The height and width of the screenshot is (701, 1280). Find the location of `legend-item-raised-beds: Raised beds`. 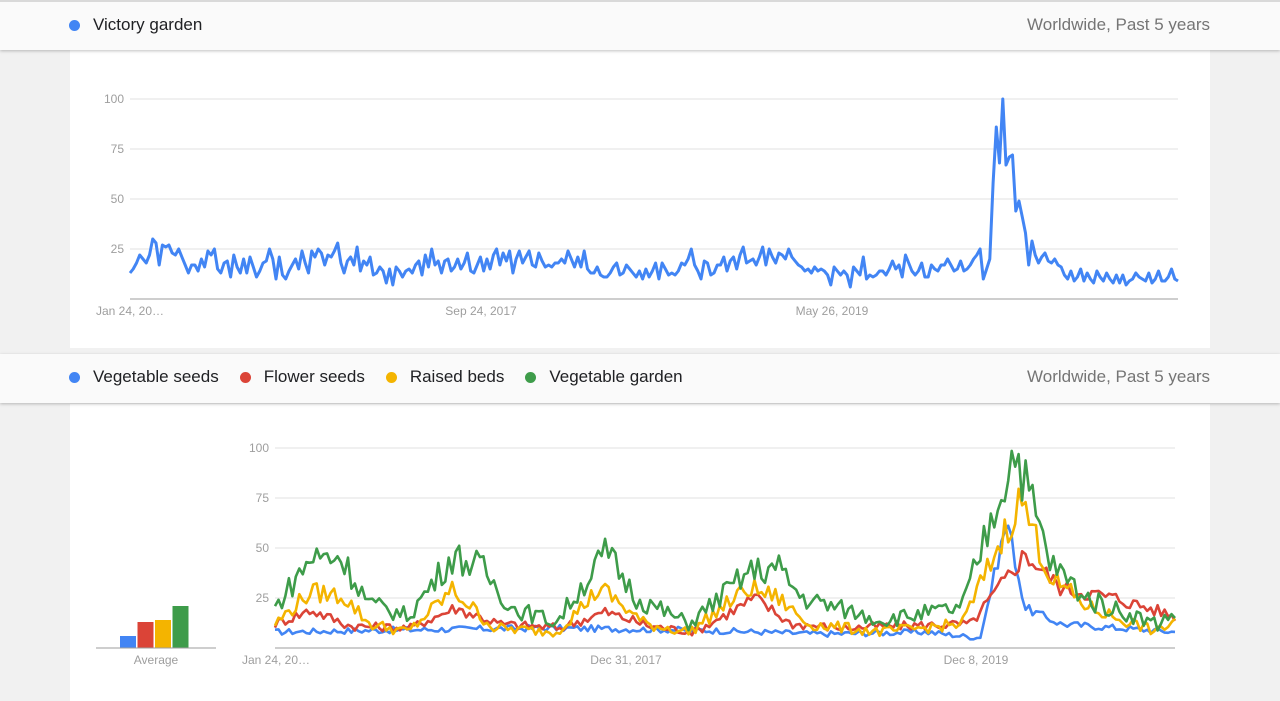

legend-item-raised-beds: Raised beds is located at coordinates (445, 377).